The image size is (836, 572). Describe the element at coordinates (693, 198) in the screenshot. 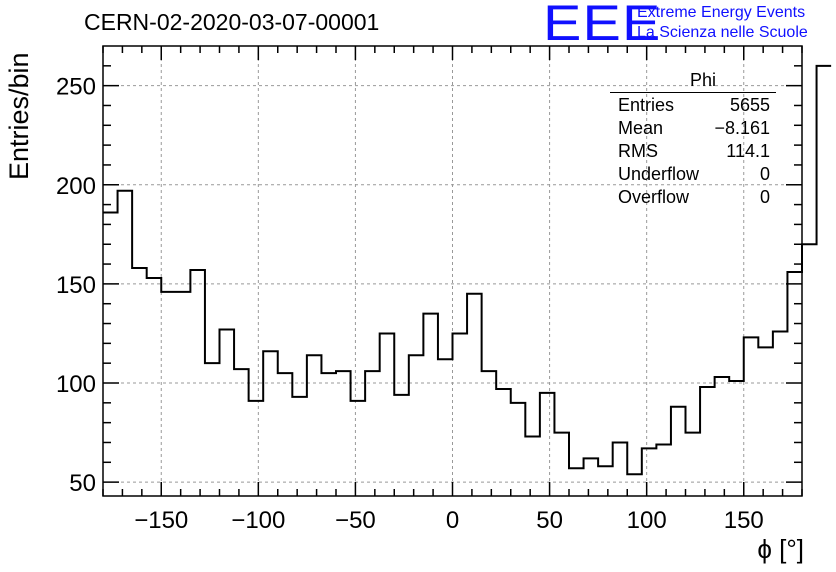

I see `stats-row-overflow: Overflow 0` at that location.